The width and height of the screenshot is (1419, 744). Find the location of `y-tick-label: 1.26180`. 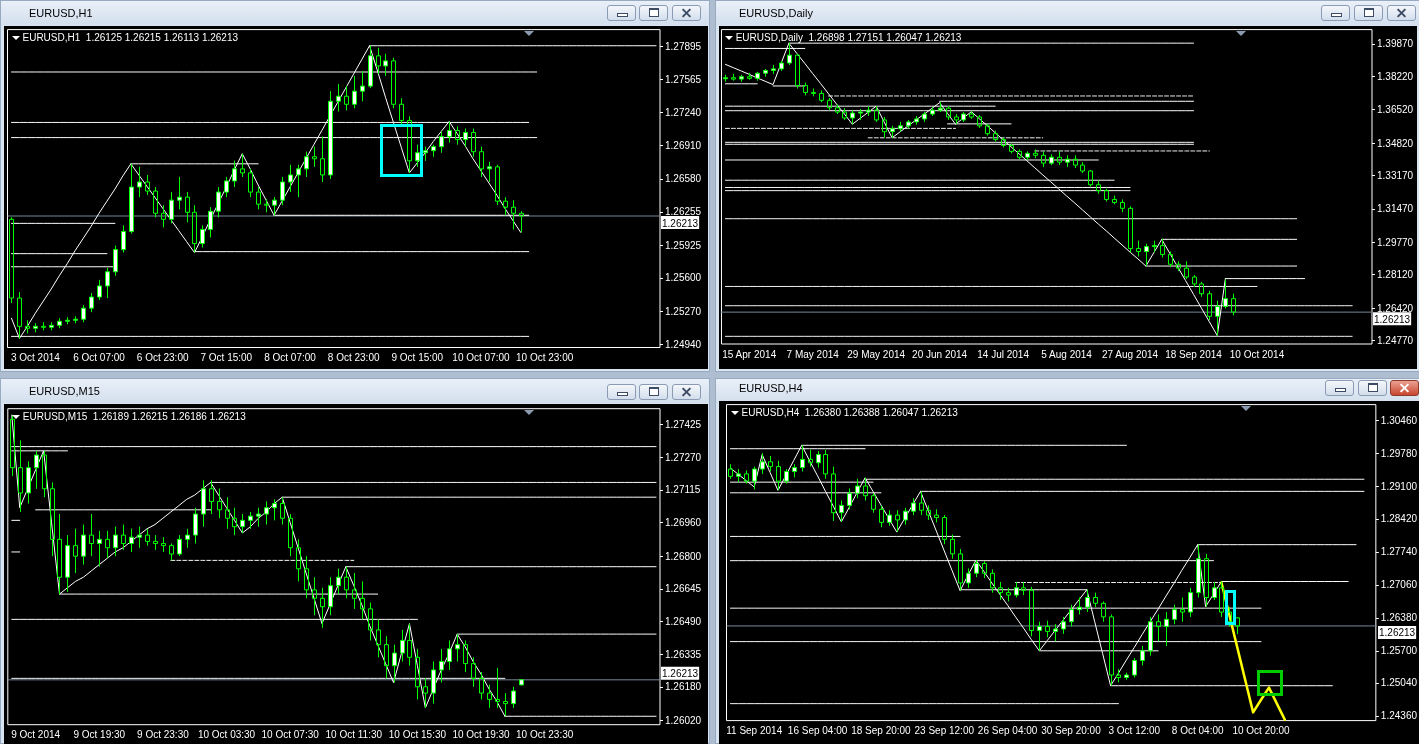

y-tick-label: 1.26180 is located at coordinates (683, 687).